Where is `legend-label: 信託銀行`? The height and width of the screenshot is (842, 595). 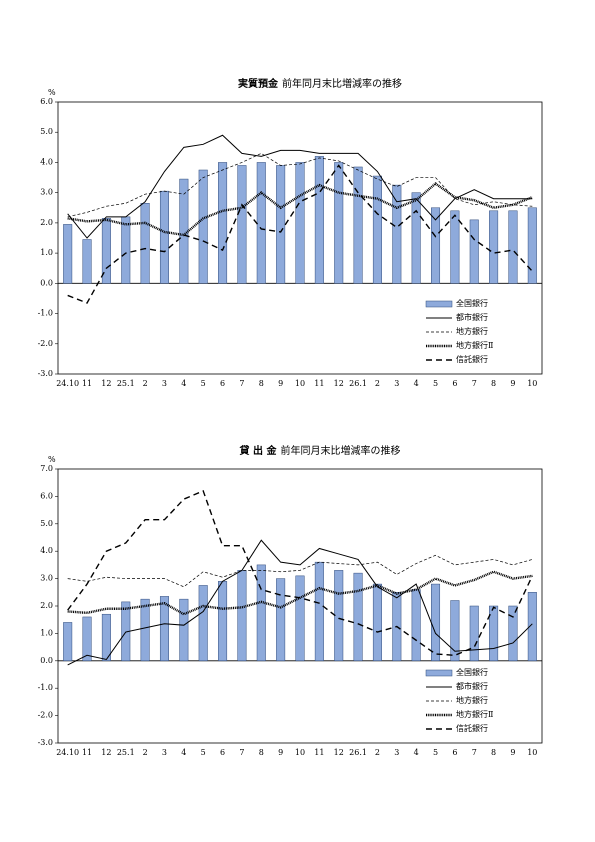
legend-label: 信託銀行 is located at coordinates (472, 359).